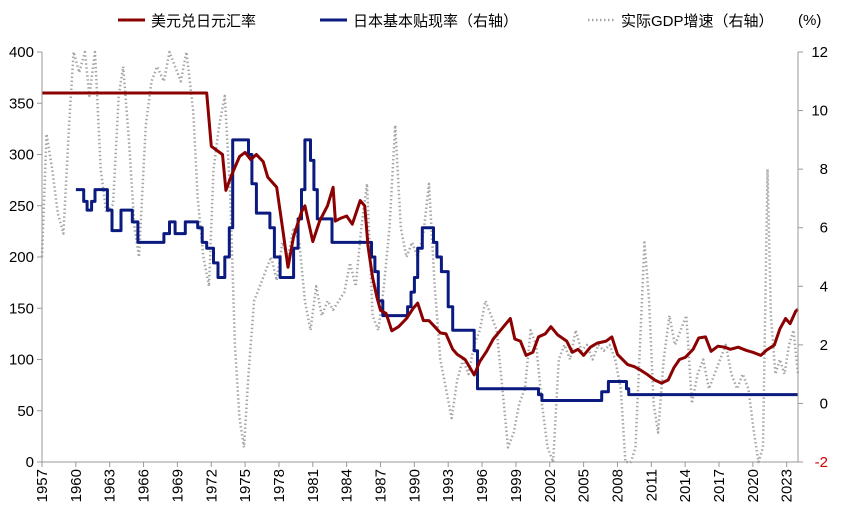 Image resolution: width=847 pixels, height=532 pixels. Describe the element at coordinates (618, 485) in the screenshot. I see `x-axis-tick-label: 2008` at that location.